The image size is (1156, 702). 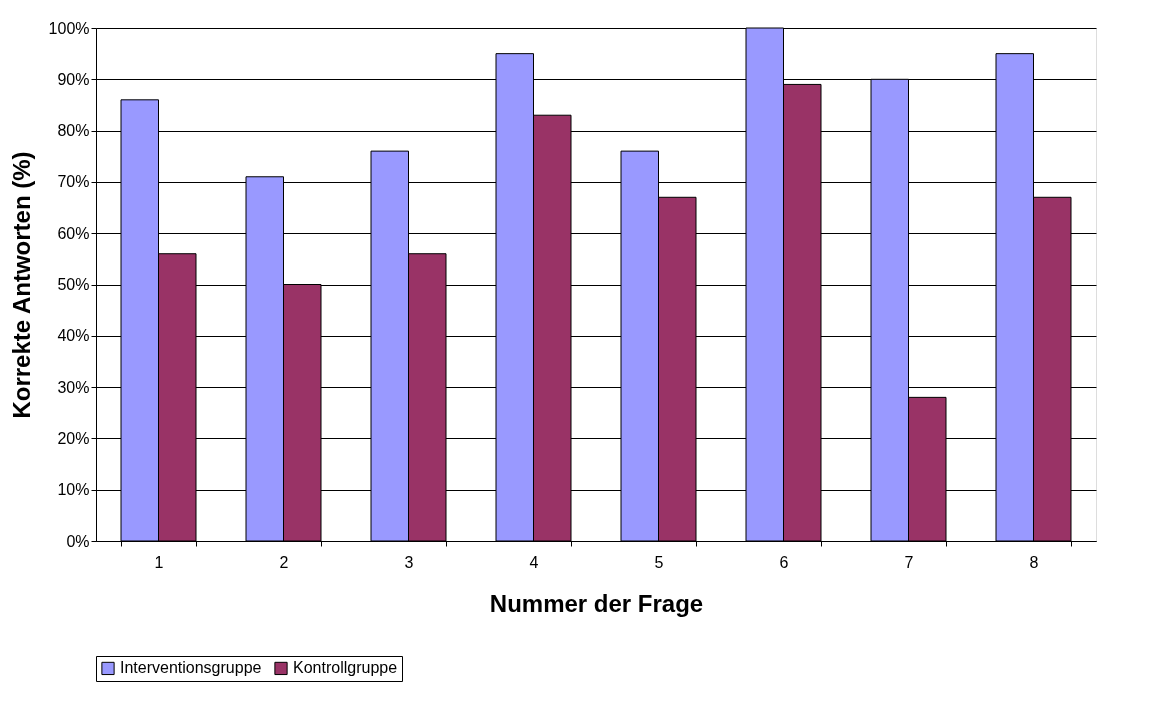 What do you see at coordinates (159, 562) in the screenshot?
I see `x-tick-label: 1` at bounding box center [159, 562].